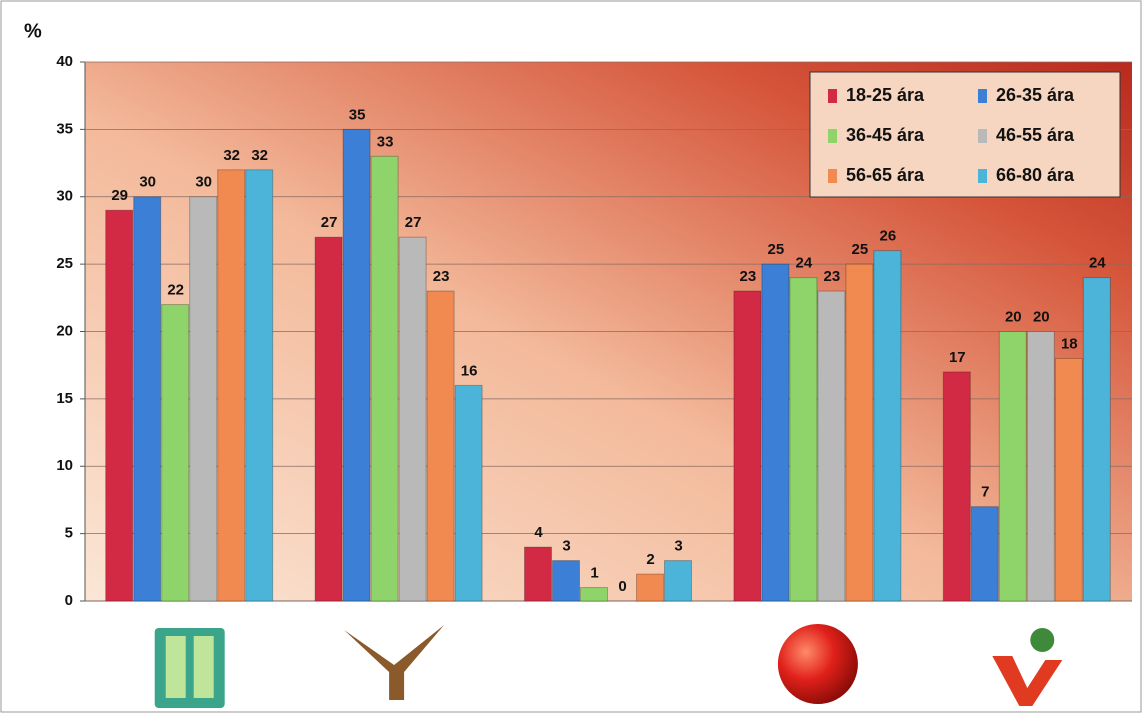 The width and height of the screenshot is (1142, 713). I want to click on y-tick-label: 5, so click(69, 533).